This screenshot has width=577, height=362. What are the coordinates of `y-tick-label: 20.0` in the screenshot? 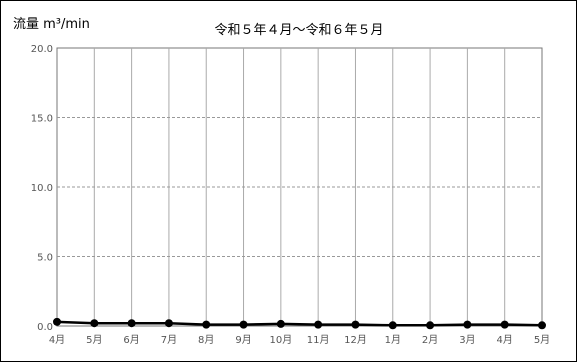 It's located at (42, 49).